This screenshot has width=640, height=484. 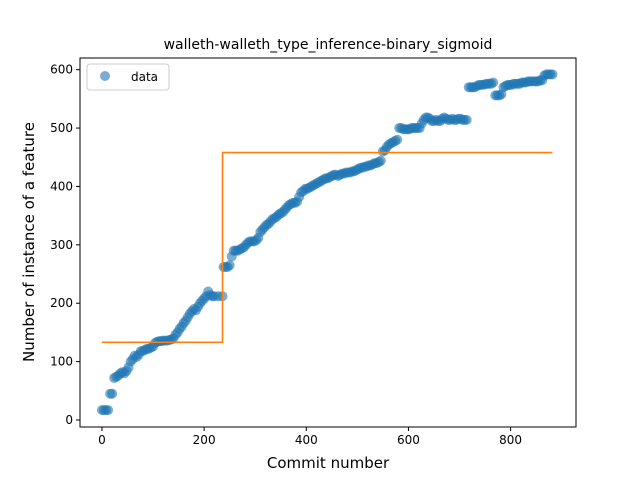 What do you see at coordinates (328, 463) in the screenshot?
I see `x-axis-label: Commit number` at bounding box center [328, 463].